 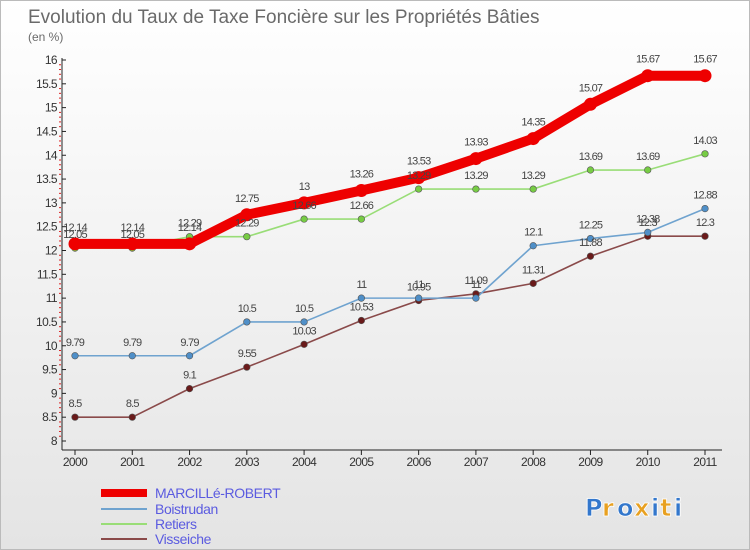 I want to click on data-label-0: 15.07, so click(x=591, y=88).